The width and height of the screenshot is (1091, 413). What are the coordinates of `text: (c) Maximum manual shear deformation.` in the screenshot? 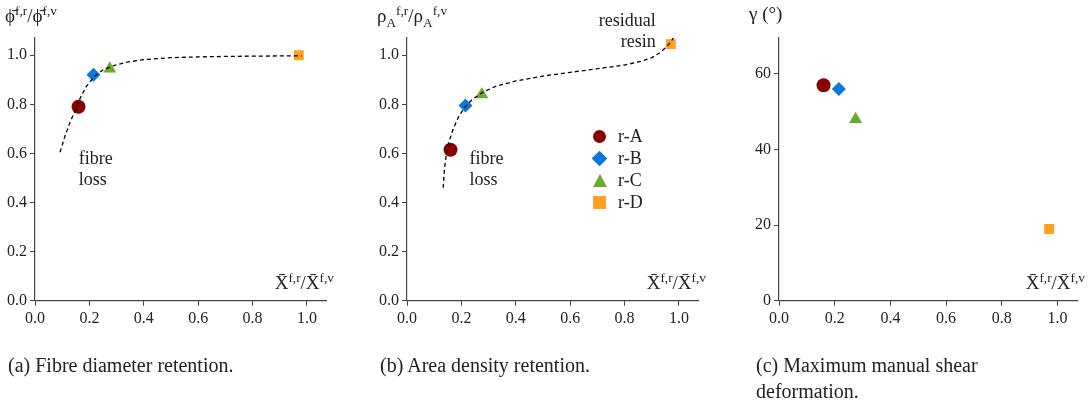 It's located at (867, 378).